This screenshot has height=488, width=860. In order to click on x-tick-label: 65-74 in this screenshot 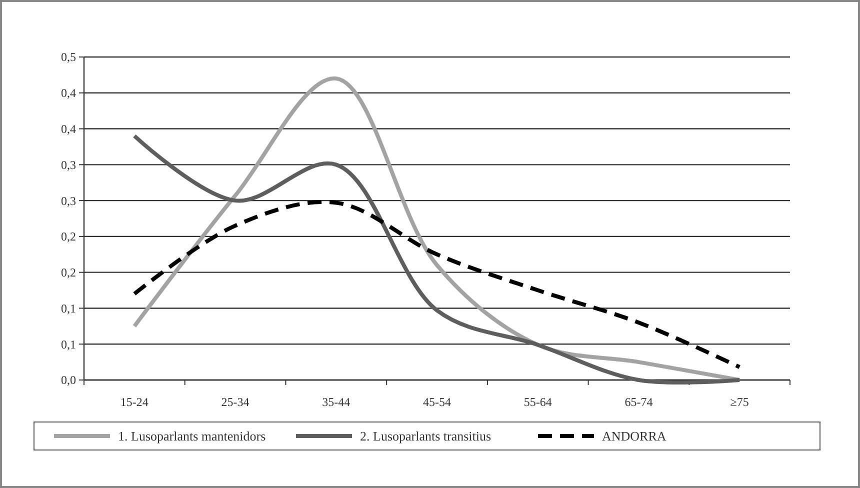, I will do `click(638, 402)`.